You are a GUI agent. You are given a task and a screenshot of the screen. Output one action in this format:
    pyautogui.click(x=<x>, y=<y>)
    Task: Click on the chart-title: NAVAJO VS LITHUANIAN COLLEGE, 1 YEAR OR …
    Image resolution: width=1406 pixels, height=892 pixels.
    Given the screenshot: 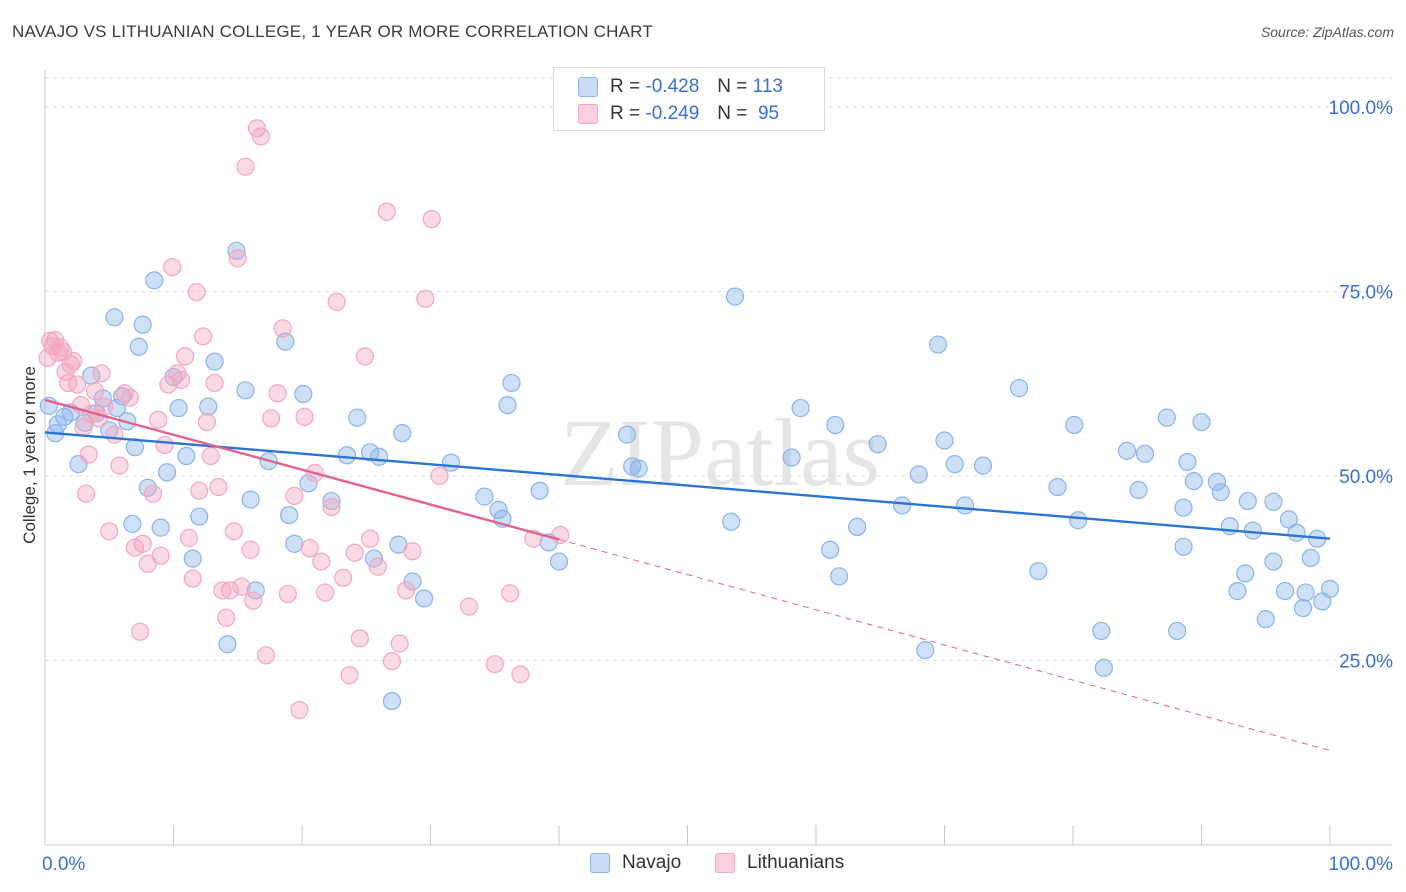 What is the action you would take?
    pyautogui.click(x=332, y=31)
    